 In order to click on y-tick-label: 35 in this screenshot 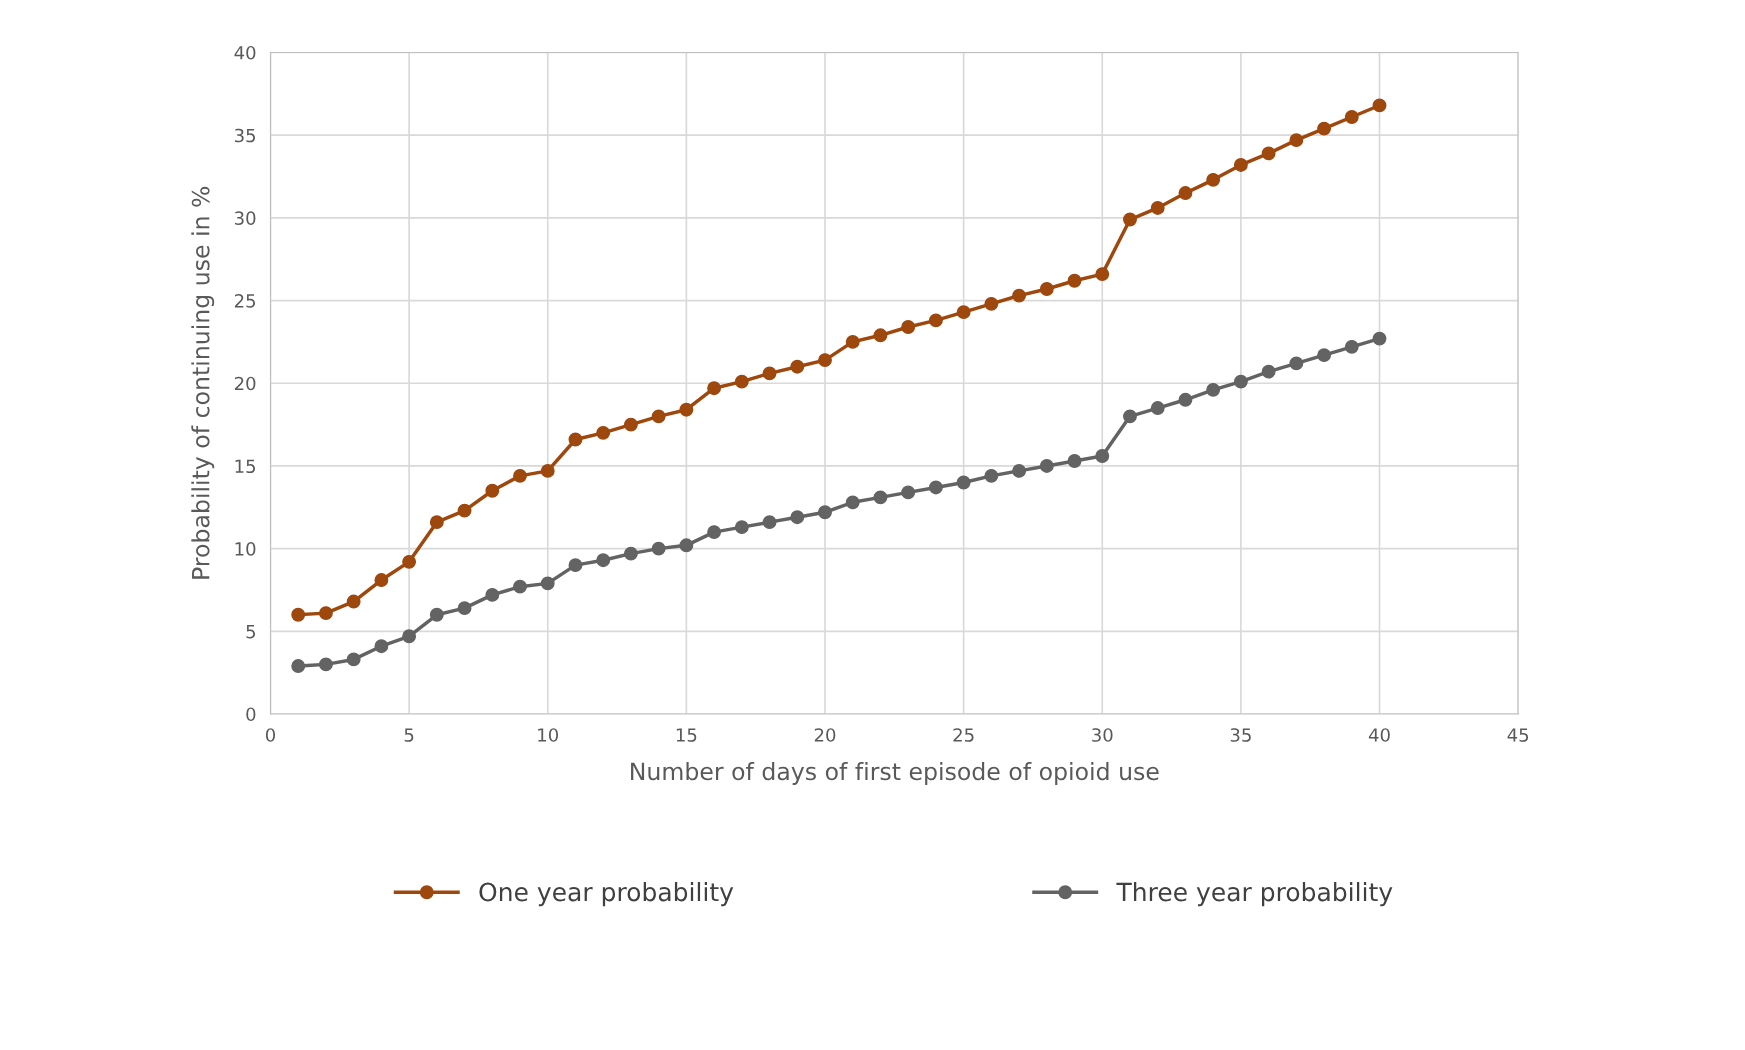, I will do `click(245, 135)`.